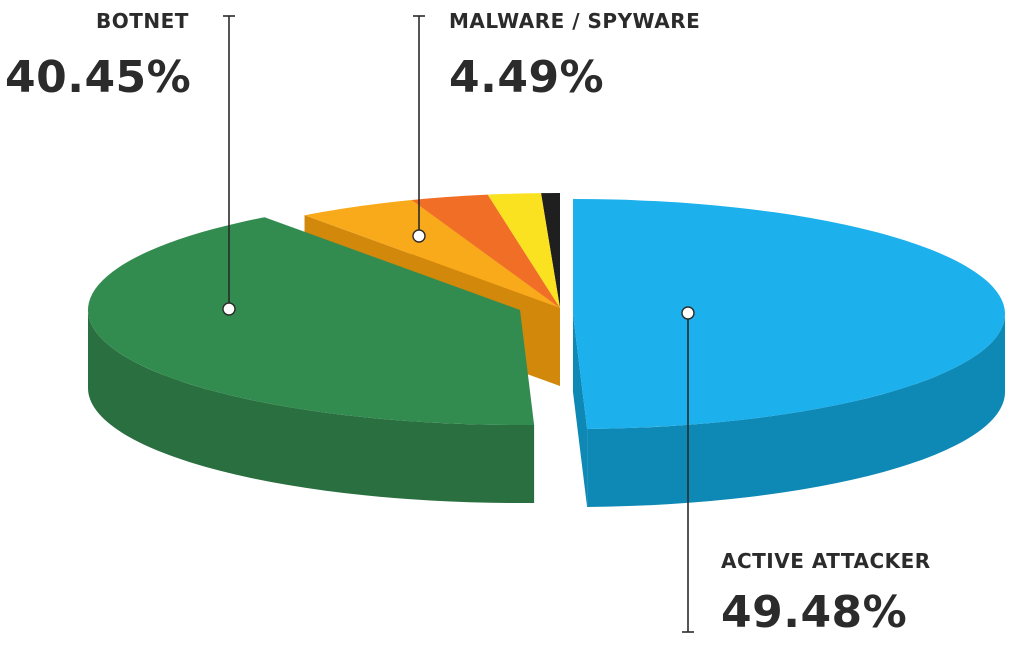 The height and width of the screenshot is (649, 1024). Describe the element at coordinates (580, 410) in the screenshot. I see `active-attacker-slice-wall` at that location.